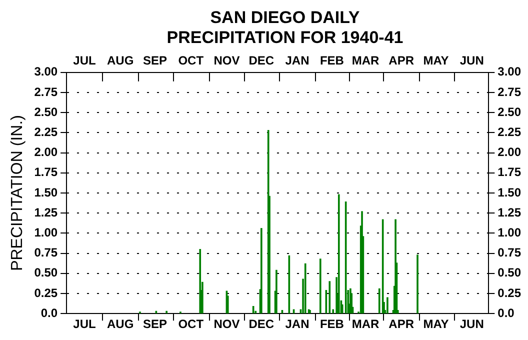  Describe the element at coordinates (297, 61) in the screenshot. I see `category-label: JAN` at that location.